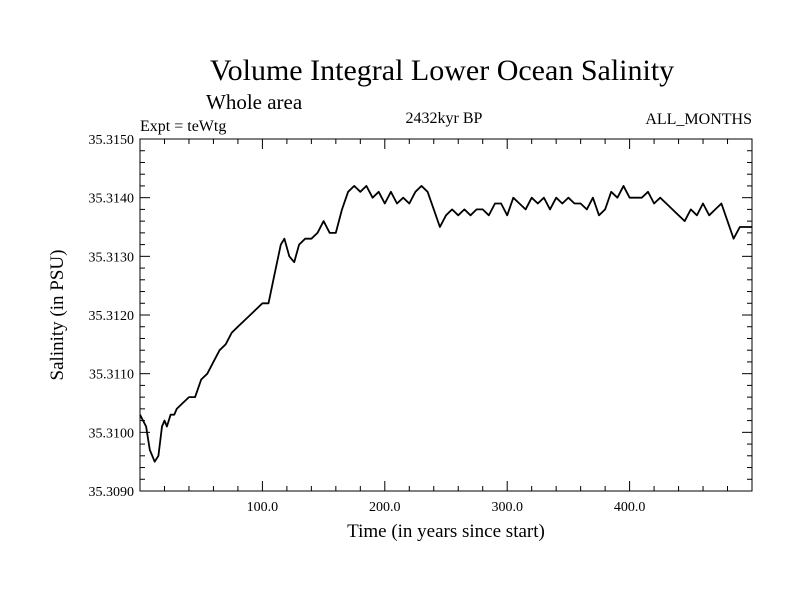 This screenshot has width=800, height=600. I want to click on y-tick-label: 35.3150, so click(112, 140).